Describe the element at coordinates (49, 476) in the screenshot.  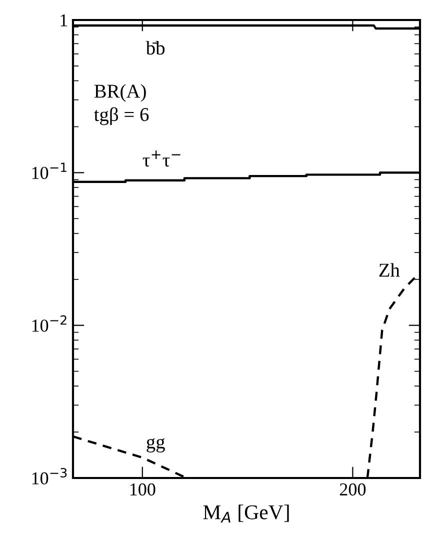
I see `y-tick-label: 10$^{−3}$` at that location.